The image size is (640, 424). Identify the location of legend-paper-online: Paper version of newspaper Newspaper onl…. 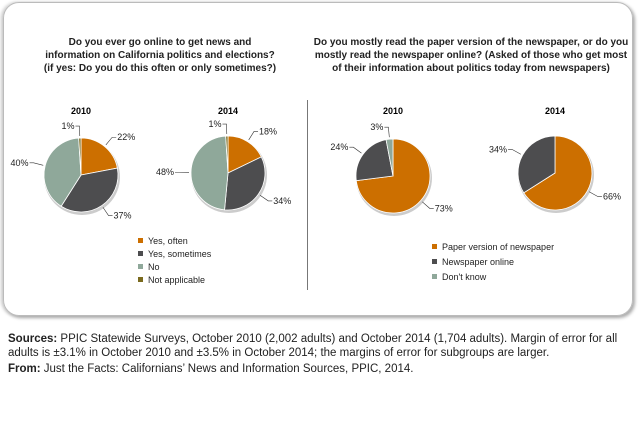
(493, 261).